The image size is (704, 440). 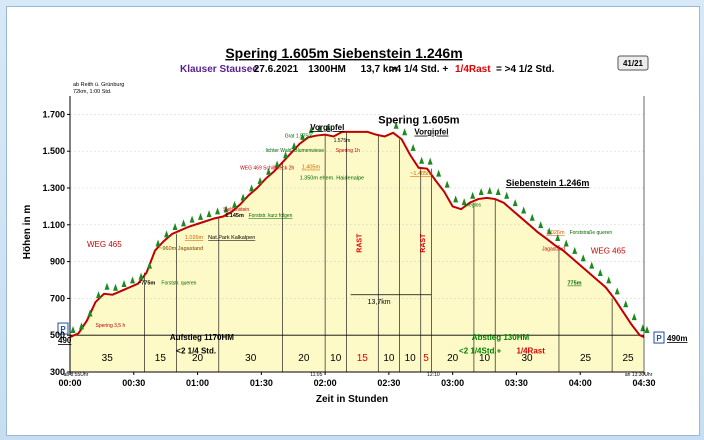 I want to click on y-tick-label: 300, so click(x=57, y=372).